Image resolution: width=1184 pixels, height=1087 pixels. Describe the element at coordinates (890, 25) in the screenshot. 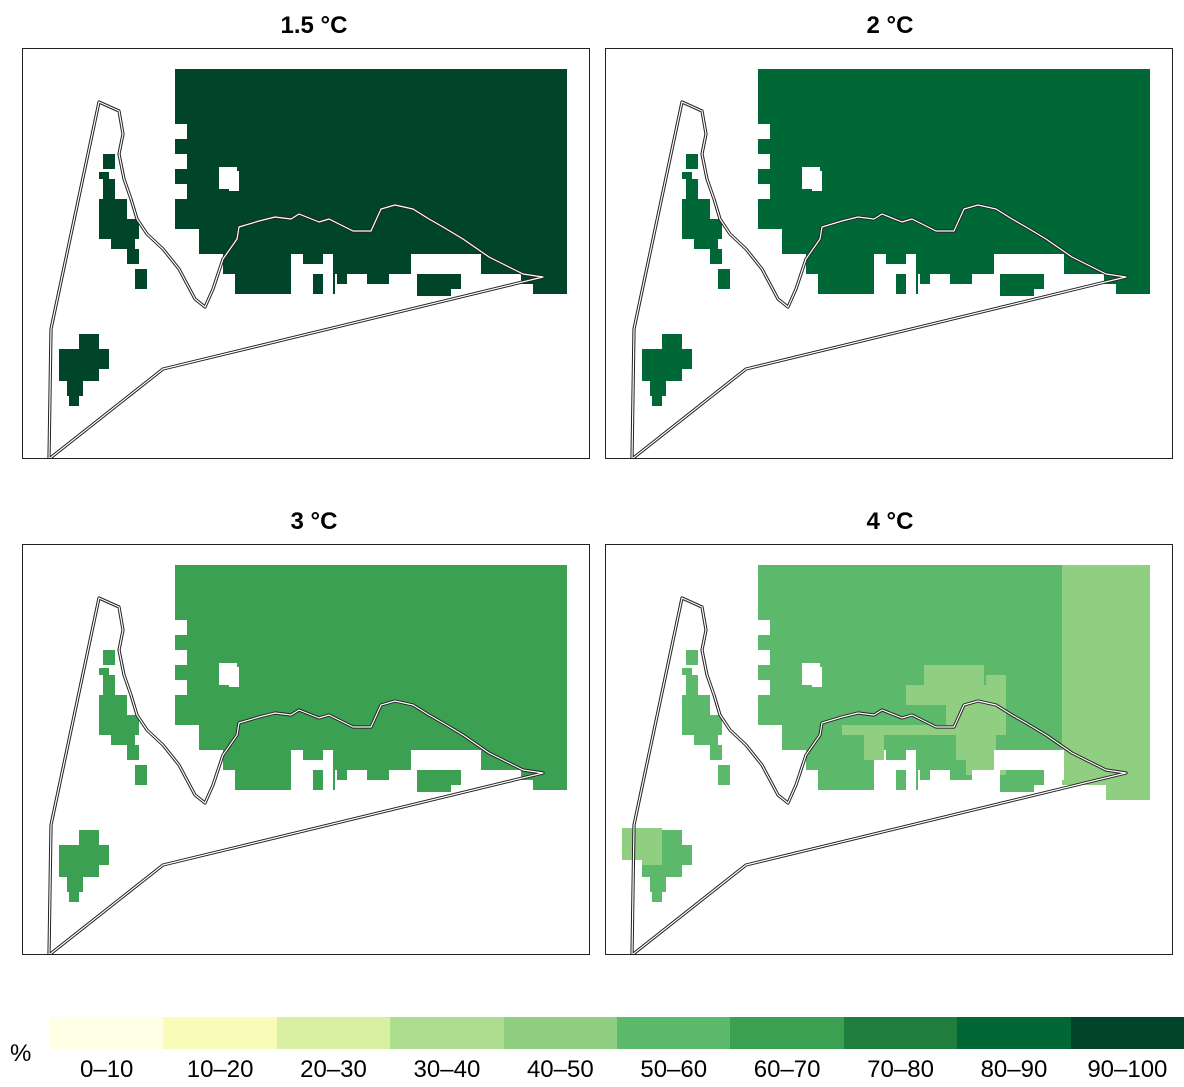

I see `panel-title-2: 2 °C` at that location.